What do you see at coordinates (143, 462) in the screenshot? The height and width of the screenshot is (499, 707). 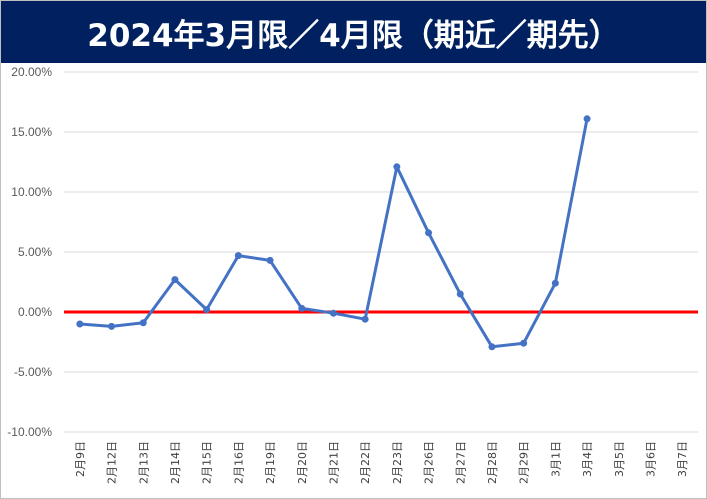 I see `x-tick-label: 2月13日` at bounding box center [143, 462].